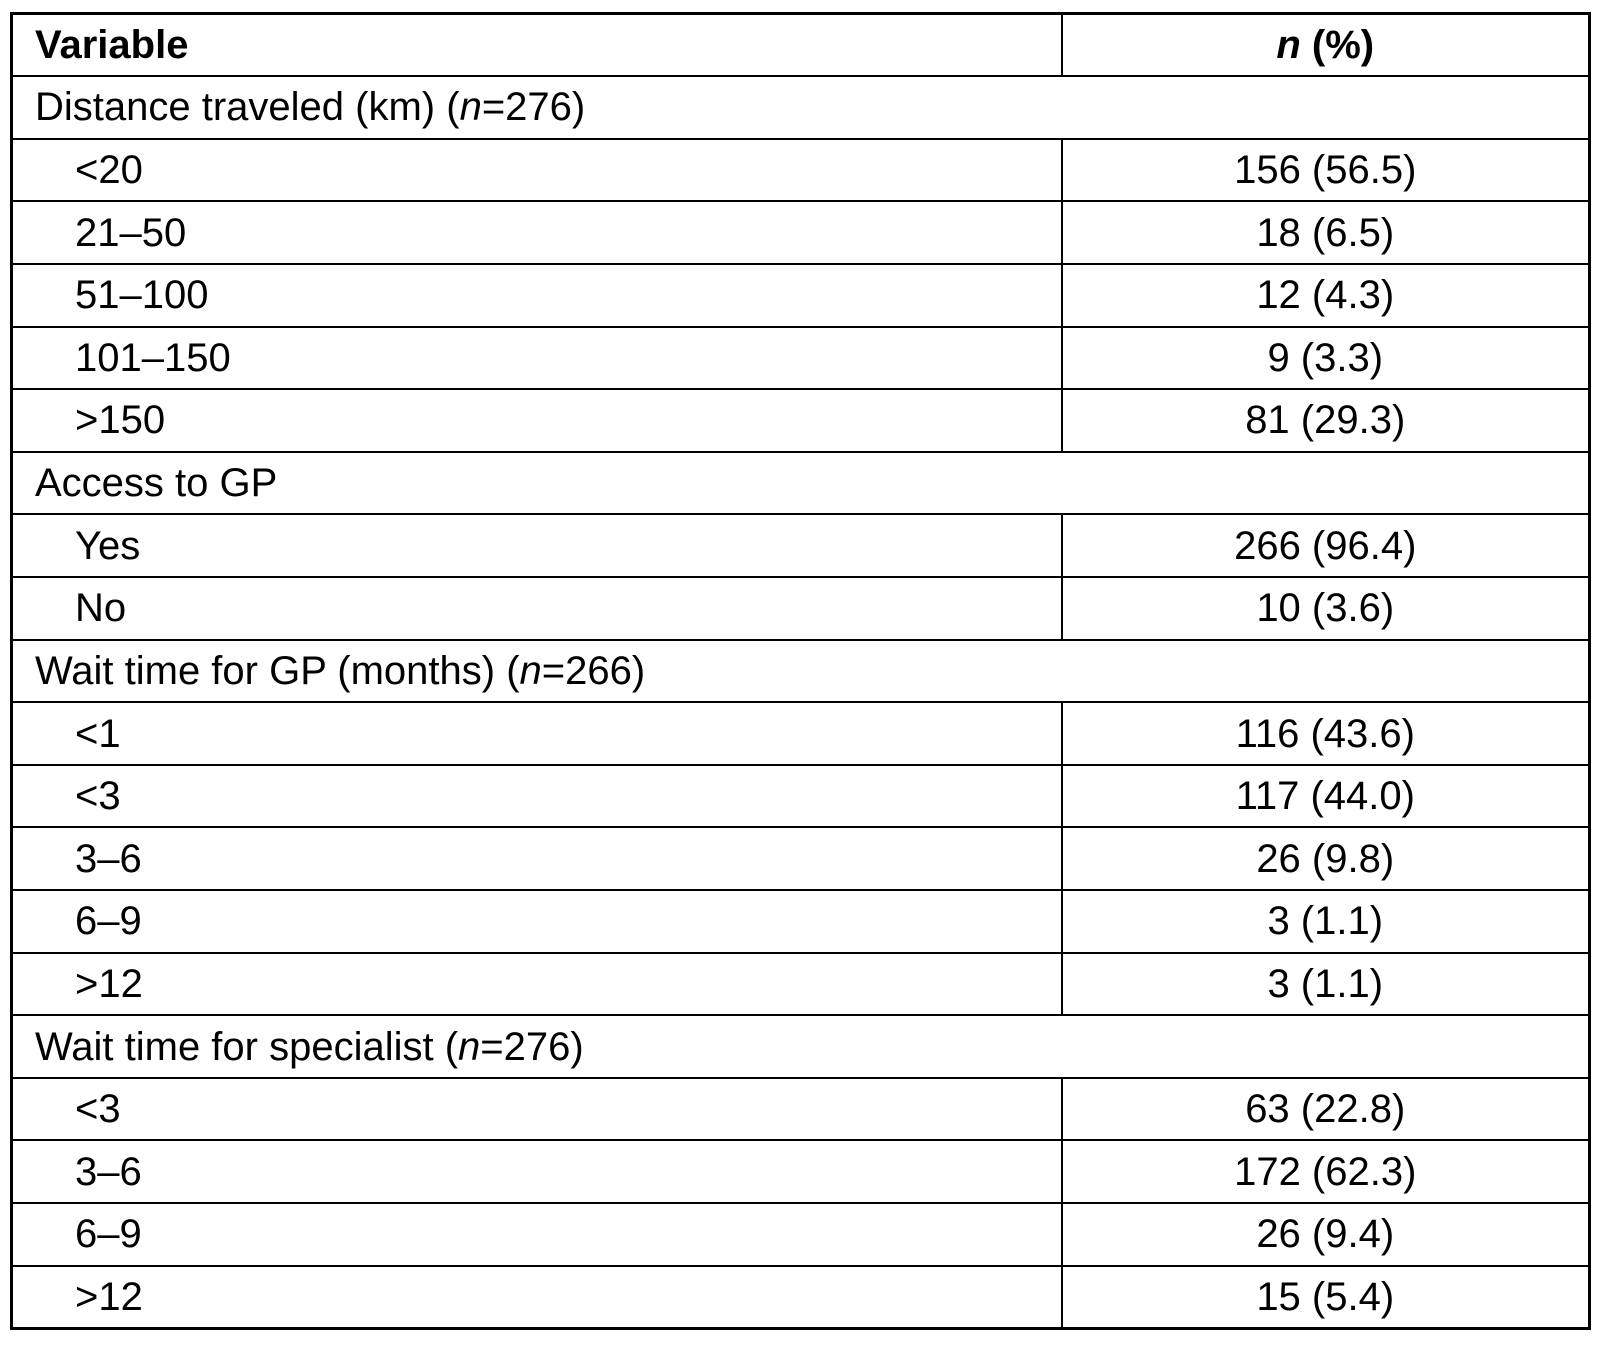 This screenshot has height=1346, width=1600. Describe the element at coordinates (156, 483) in the screenshot. I see `section-title-text: Access to GP` at that location.